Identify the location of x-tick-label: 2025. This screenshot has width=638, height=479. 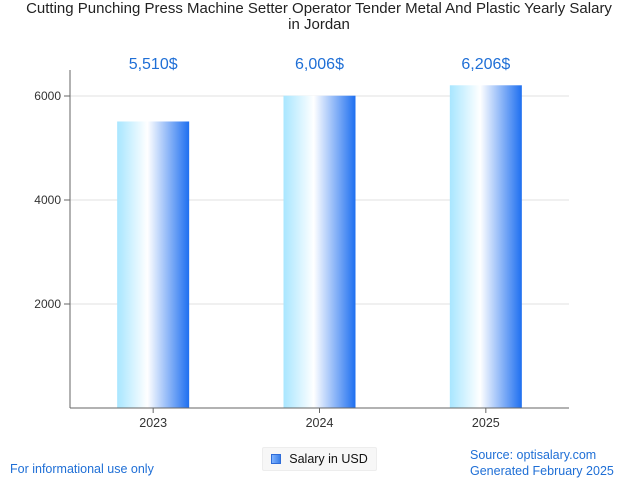
(486, 423).